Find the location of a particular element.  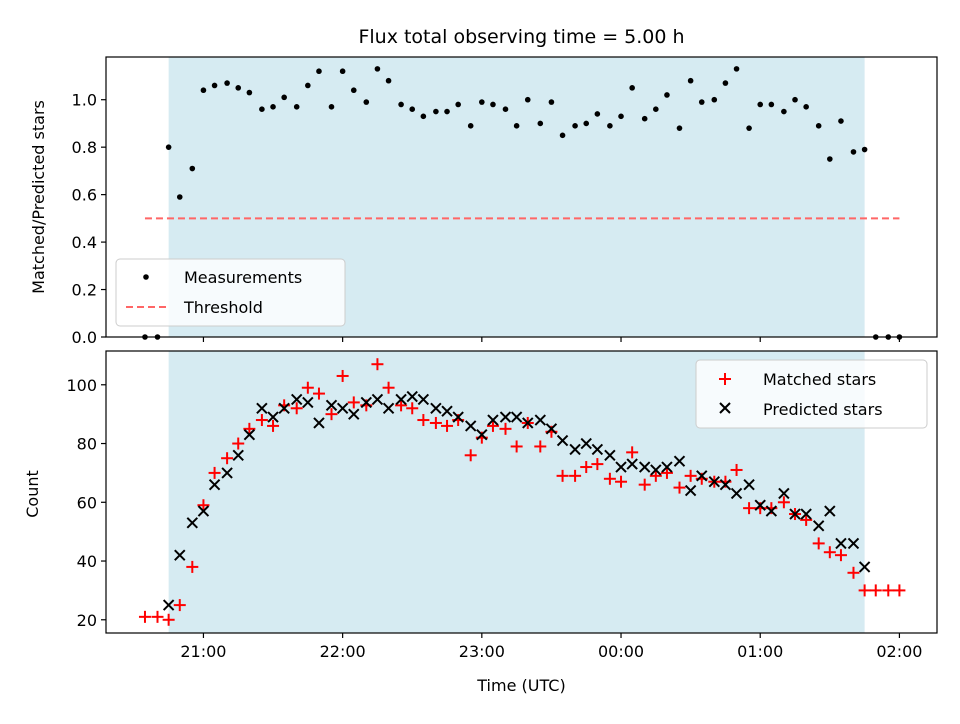

top-ytick-label: 0.4 is located at coordinates (84, 242).